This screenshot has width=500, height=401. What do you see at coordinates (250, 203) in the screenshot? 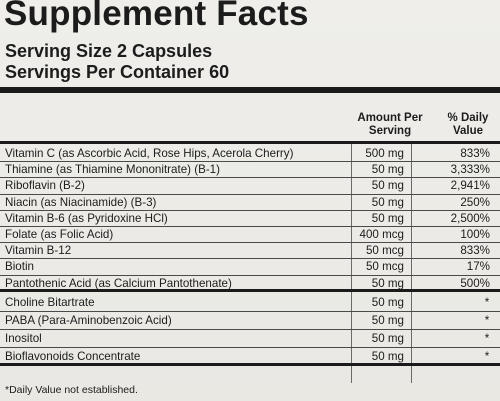
I see `table-row: Niacin (as Niacinamide) (B-3) 50 mg 250%` at bounding box center [250, 203].